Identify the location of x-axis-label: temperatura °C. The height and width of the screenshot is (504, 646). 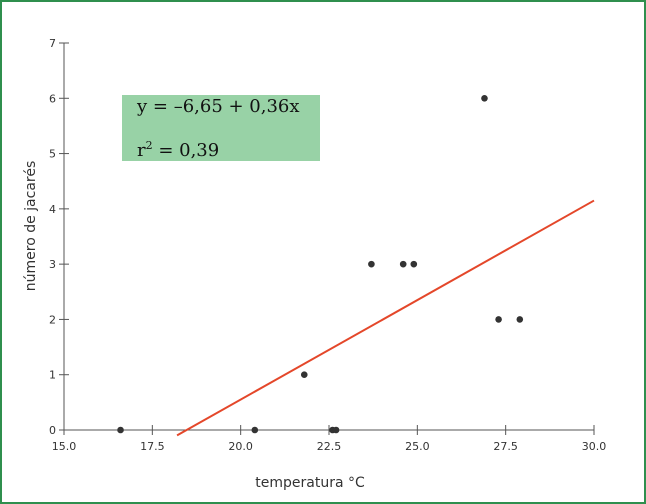
(310, 483).